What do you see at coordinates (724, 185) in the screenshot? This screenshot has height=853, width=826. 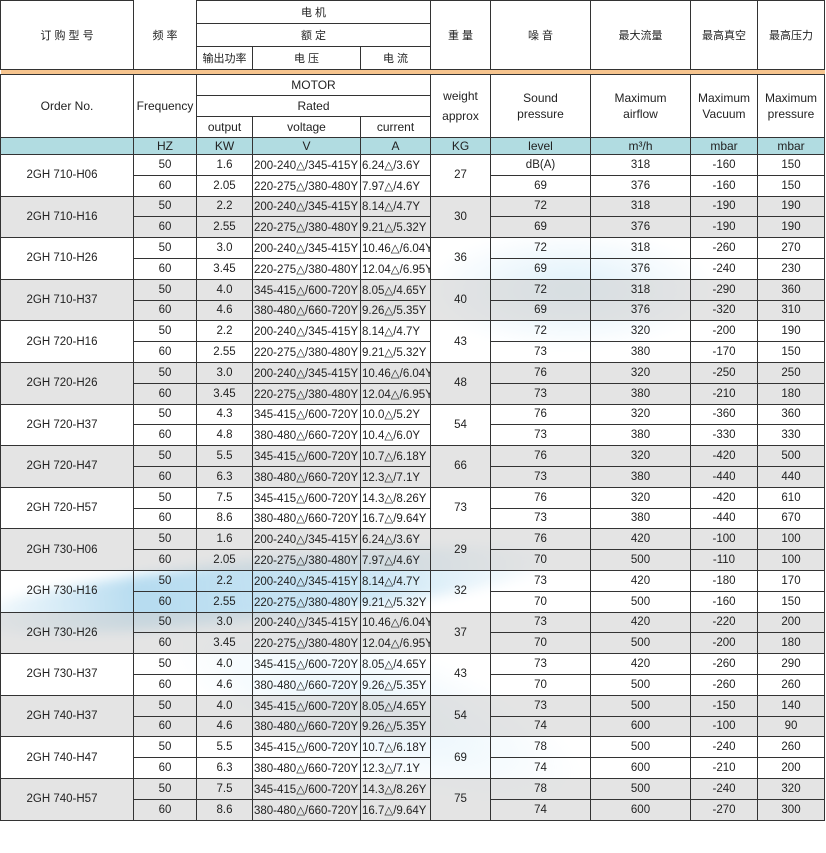 I see `cell-vacuum: -160` at bounding box center [724, 185].